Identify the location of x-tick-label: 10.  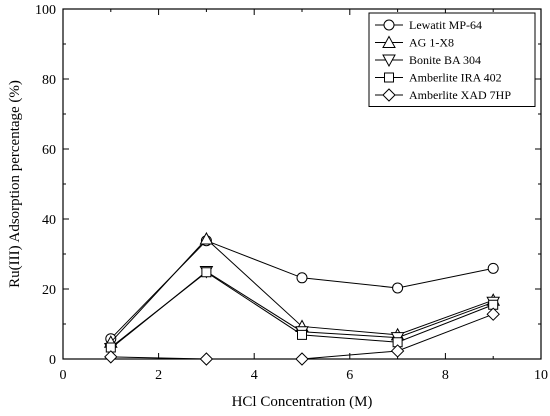
(541, 375).